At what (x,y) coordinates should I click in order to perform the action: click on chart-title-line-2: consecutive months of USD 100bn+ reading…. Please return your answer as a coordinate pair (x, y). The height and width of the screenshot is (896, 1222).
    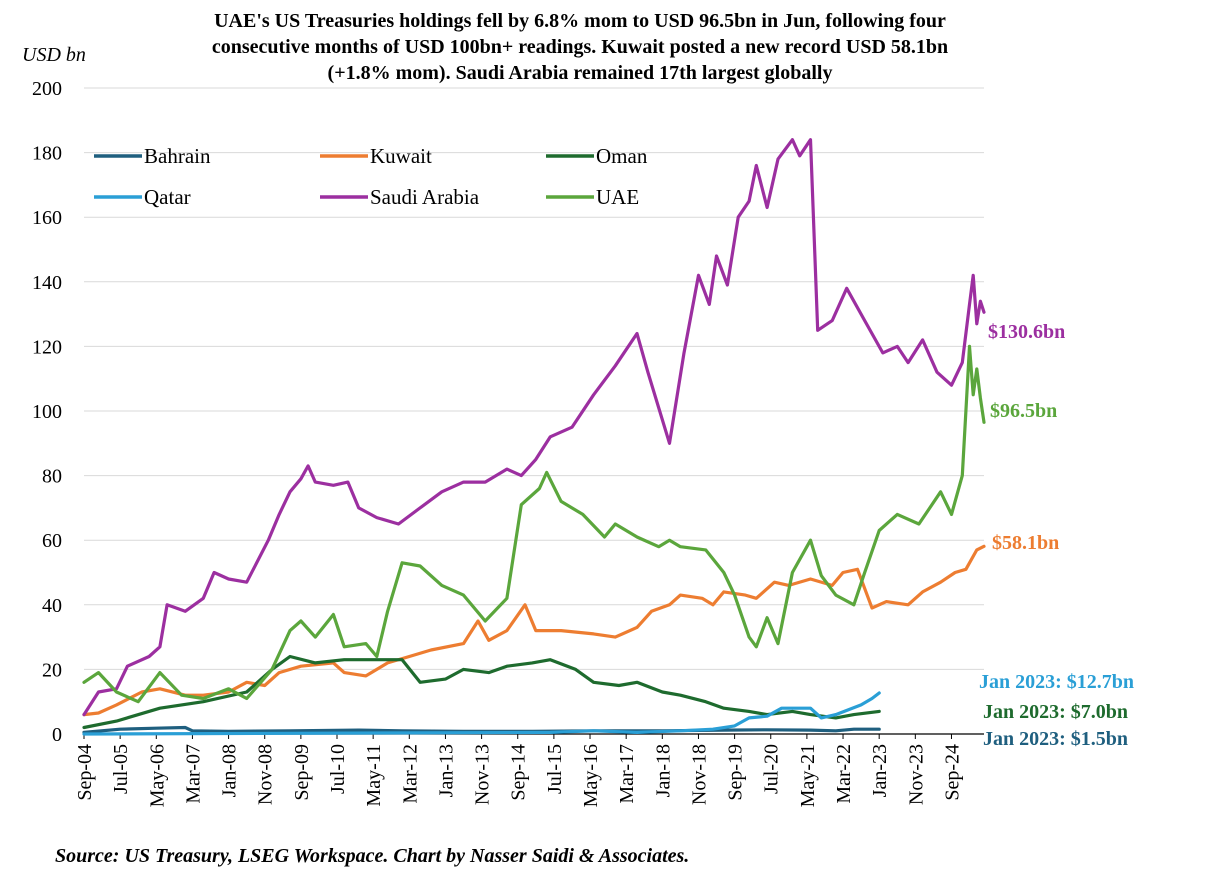
    Looking at the image, I should click on (580, 47).